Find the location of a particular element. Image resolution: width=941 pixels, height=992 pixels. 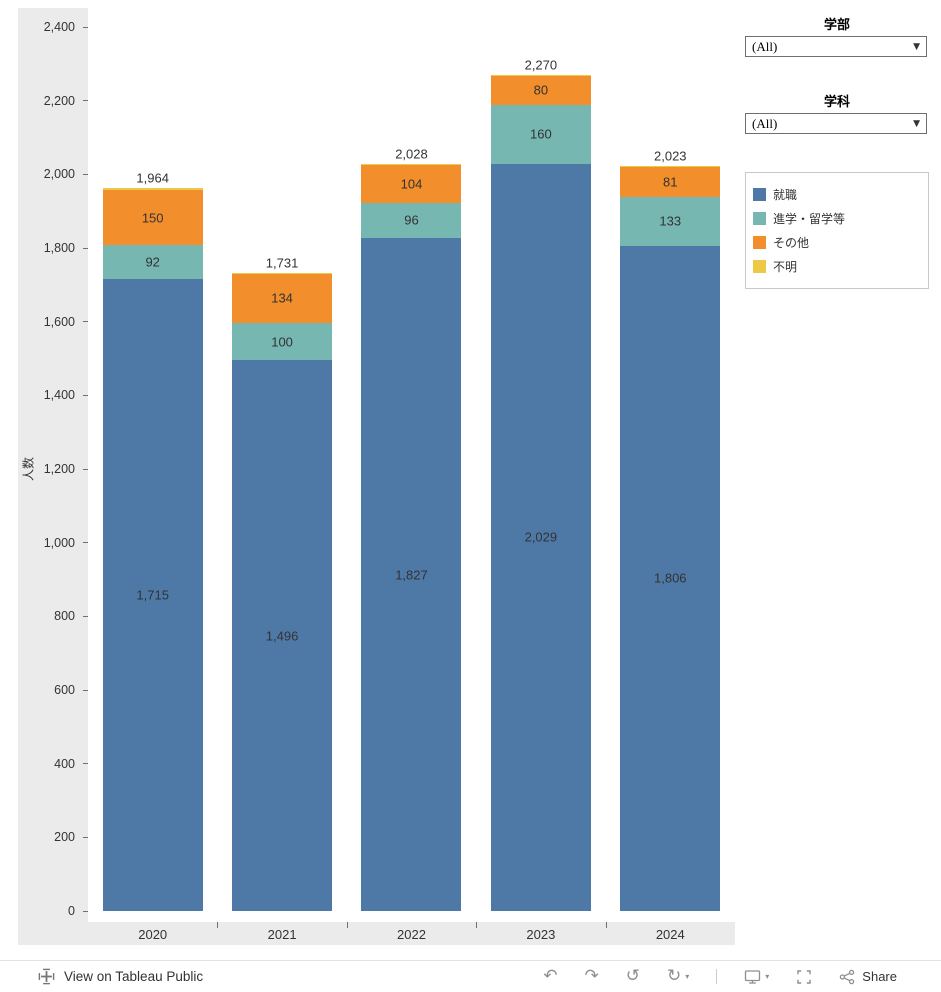

y-tick: 1,600 is located at coordinates (66, 322).